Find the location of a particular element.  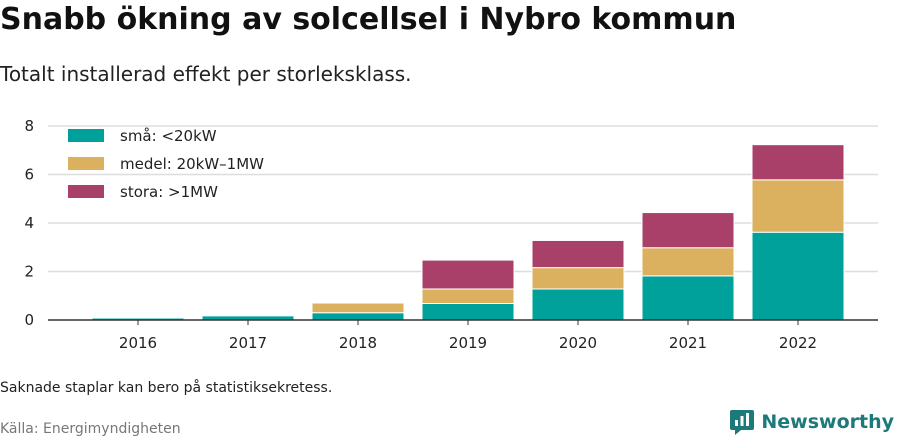

y-tick-label: 0 is located at coordinates (29, 320).